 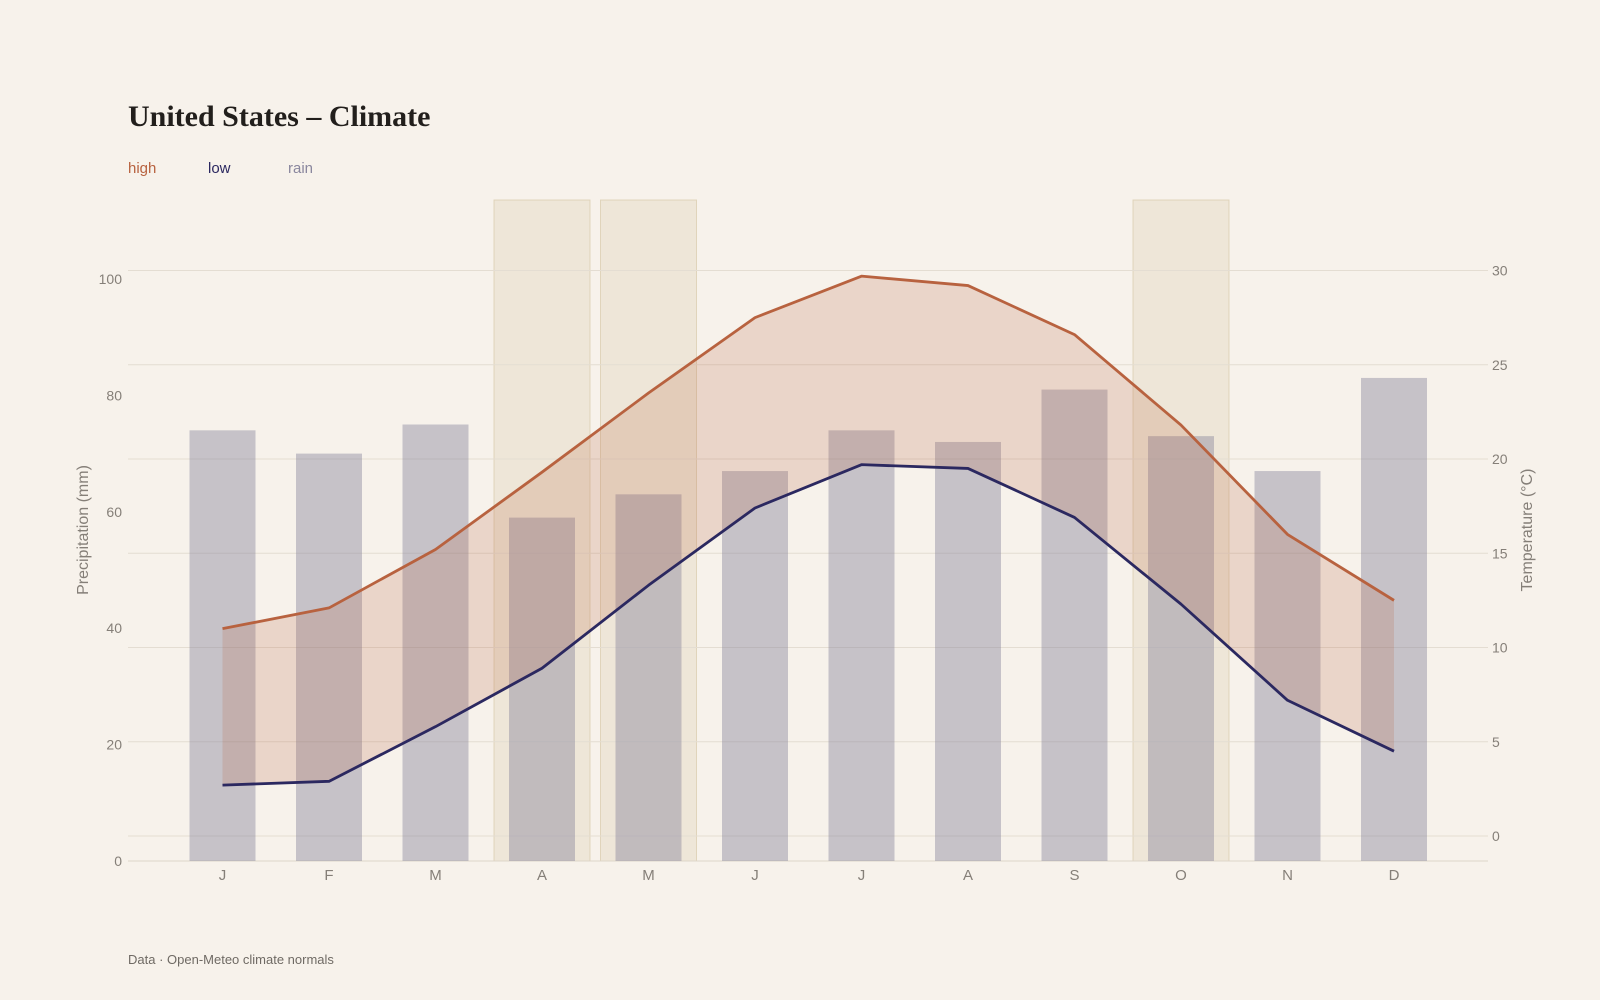 I want to click on right-tick-label: 25, so click(x=1500, y=365).